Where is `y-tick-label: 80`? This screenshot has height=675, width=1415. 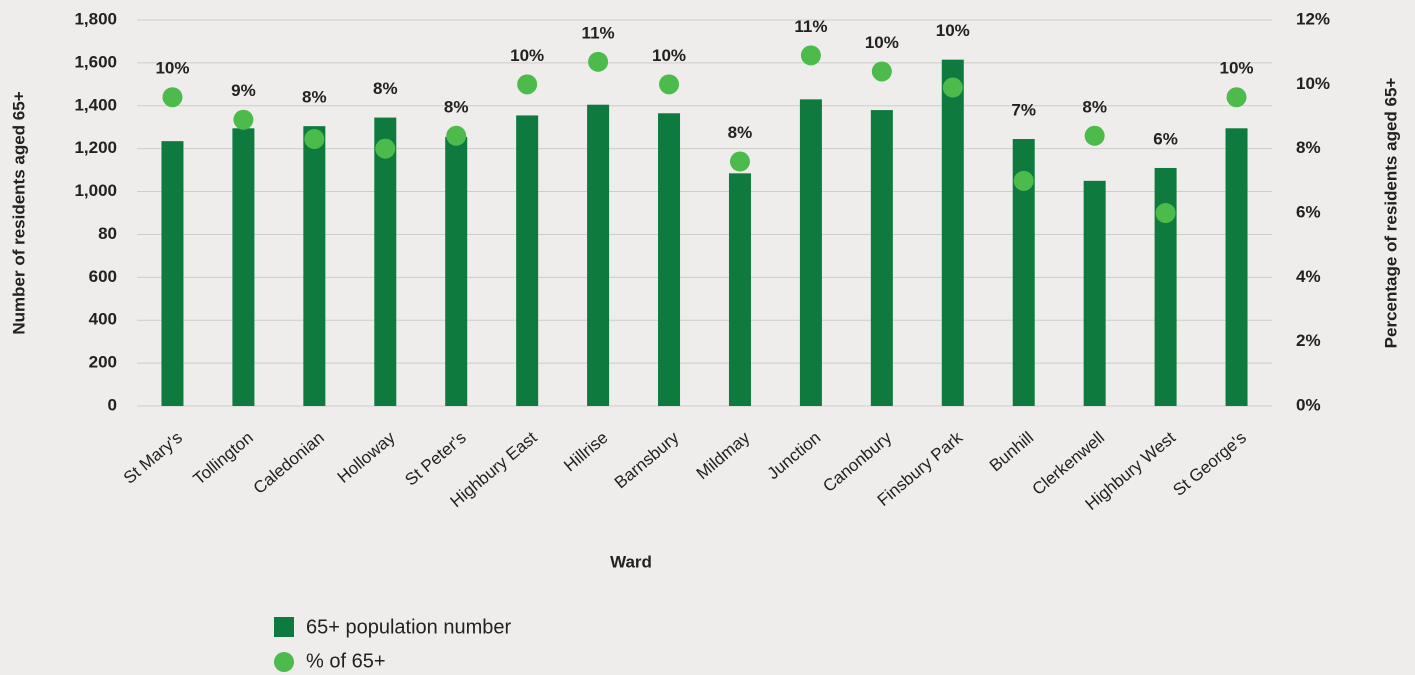
y-tick-label: 80 is located at coordinates (107, 233).